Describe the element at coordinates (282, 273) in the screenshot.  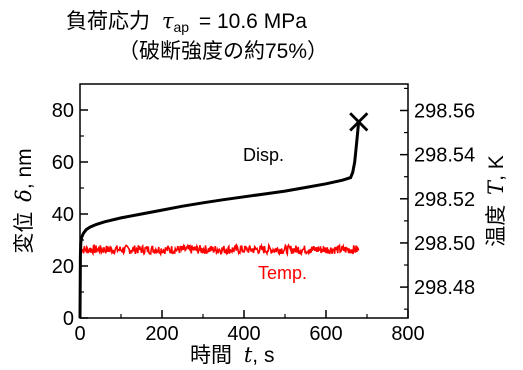
I see `series-label-temperature: Temp.` at that location.